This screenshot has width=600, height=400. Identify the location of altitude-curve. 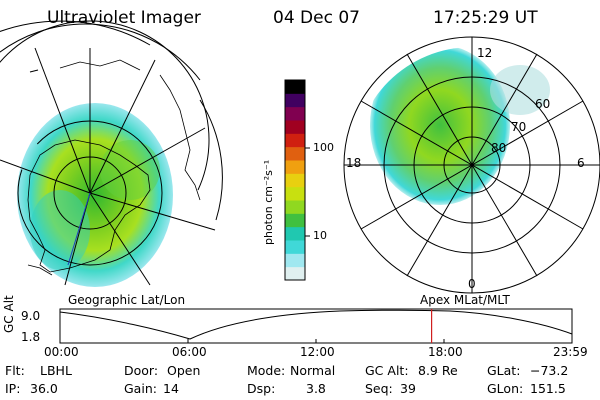
(316, 324).